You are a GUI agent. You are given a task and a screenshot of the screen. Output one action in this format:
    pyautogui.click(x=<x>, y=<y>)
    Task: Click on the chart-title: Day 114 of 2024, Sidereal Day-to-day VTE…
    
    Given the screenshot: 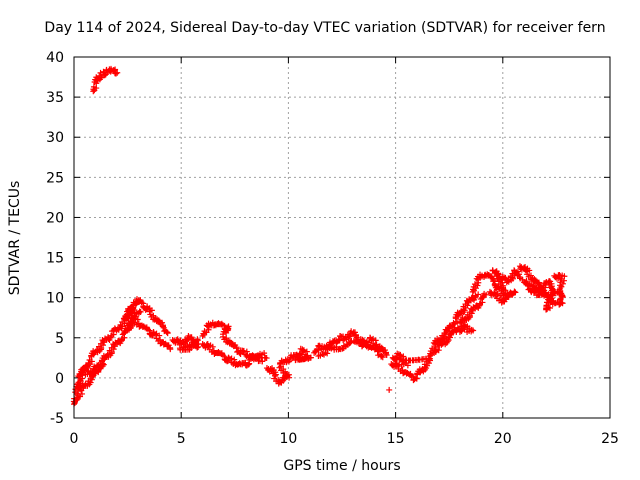 What is the action you would take?
    pyautogui.click(x=324, y=28)
    